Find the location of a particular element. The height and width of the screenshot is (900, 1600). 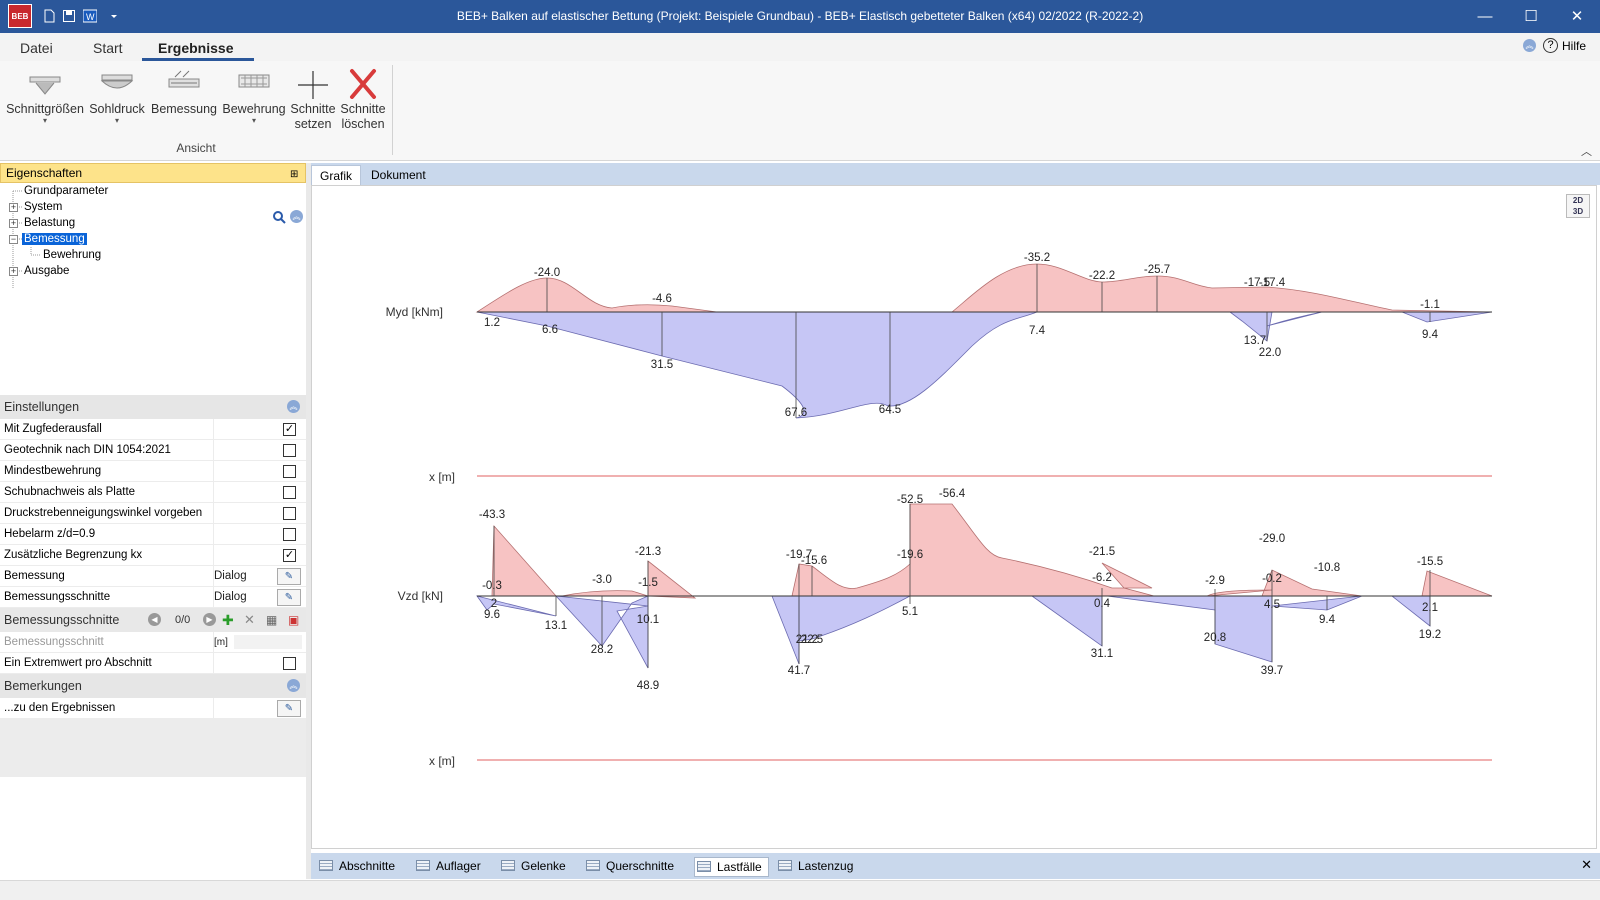

data-label: 28.2 is located at coordinates (602, 650).